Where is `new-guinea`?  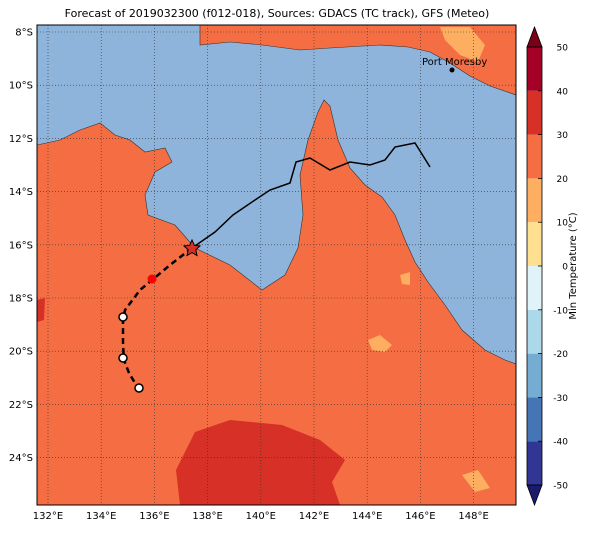
new-guinea is located at coordinates (357, 60).